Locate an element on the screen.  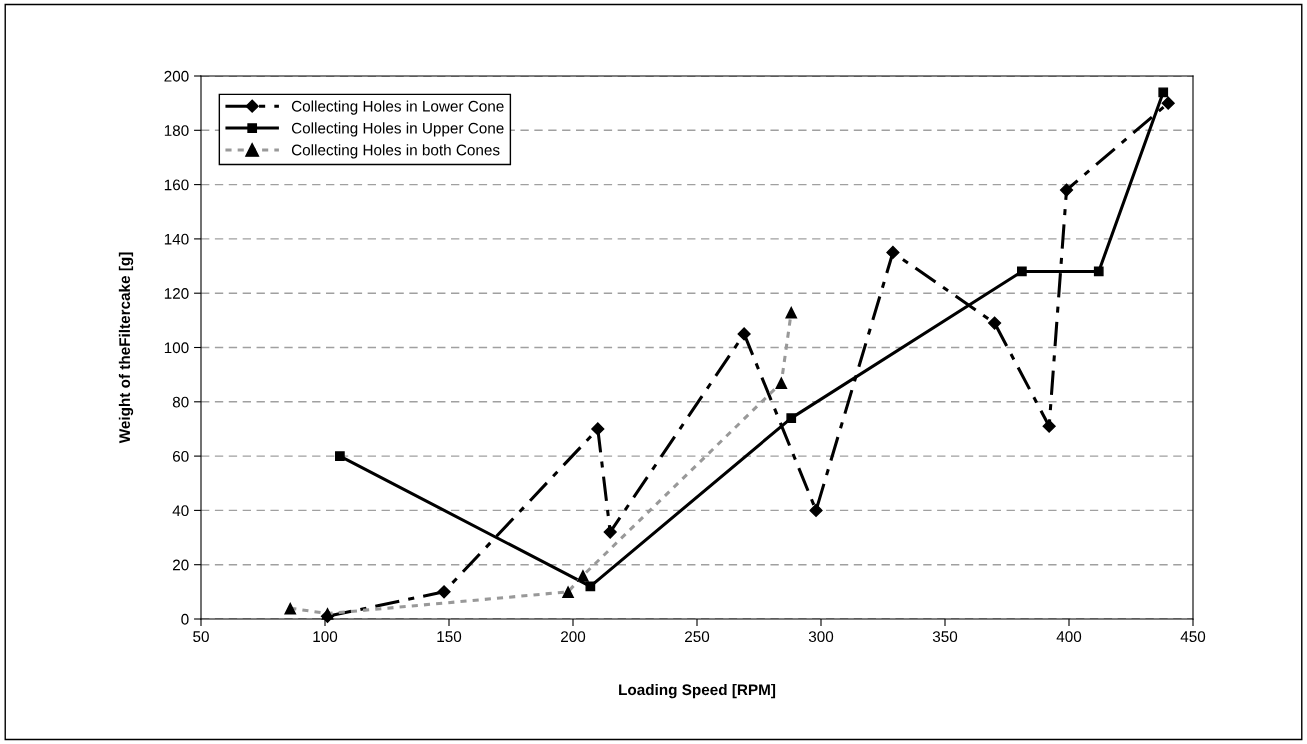
y-tick-label: 0 is located at coordinates (185, 619).